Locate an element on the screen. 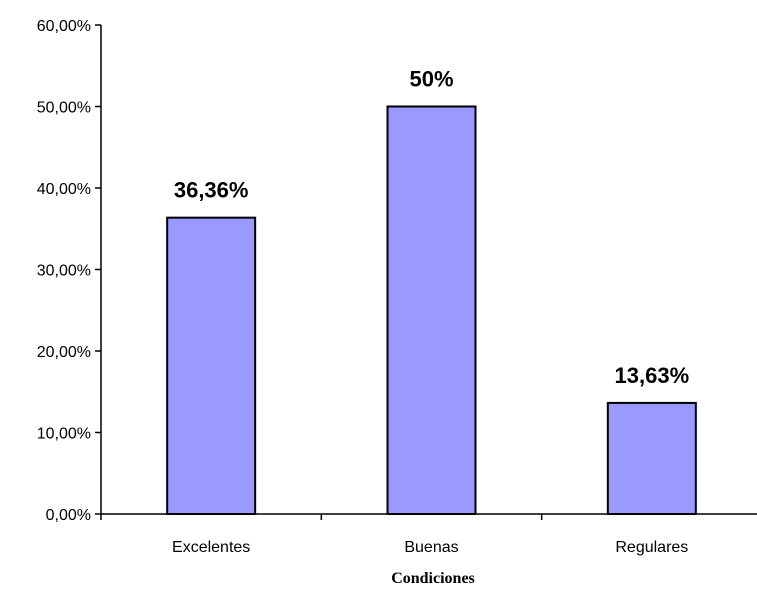  y-tick-label: 30,00% is located at coordinates (64, 271).